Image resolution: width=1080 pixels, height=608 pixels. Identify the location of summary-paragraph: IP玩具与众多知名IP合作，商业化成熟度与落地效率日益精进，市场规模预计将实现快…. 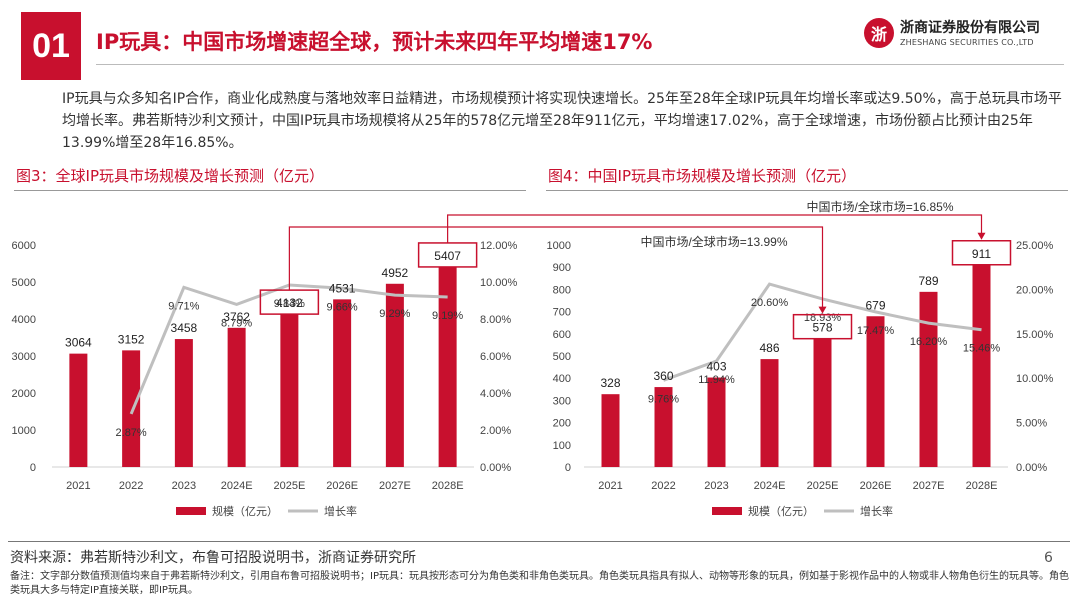
(562, 121).